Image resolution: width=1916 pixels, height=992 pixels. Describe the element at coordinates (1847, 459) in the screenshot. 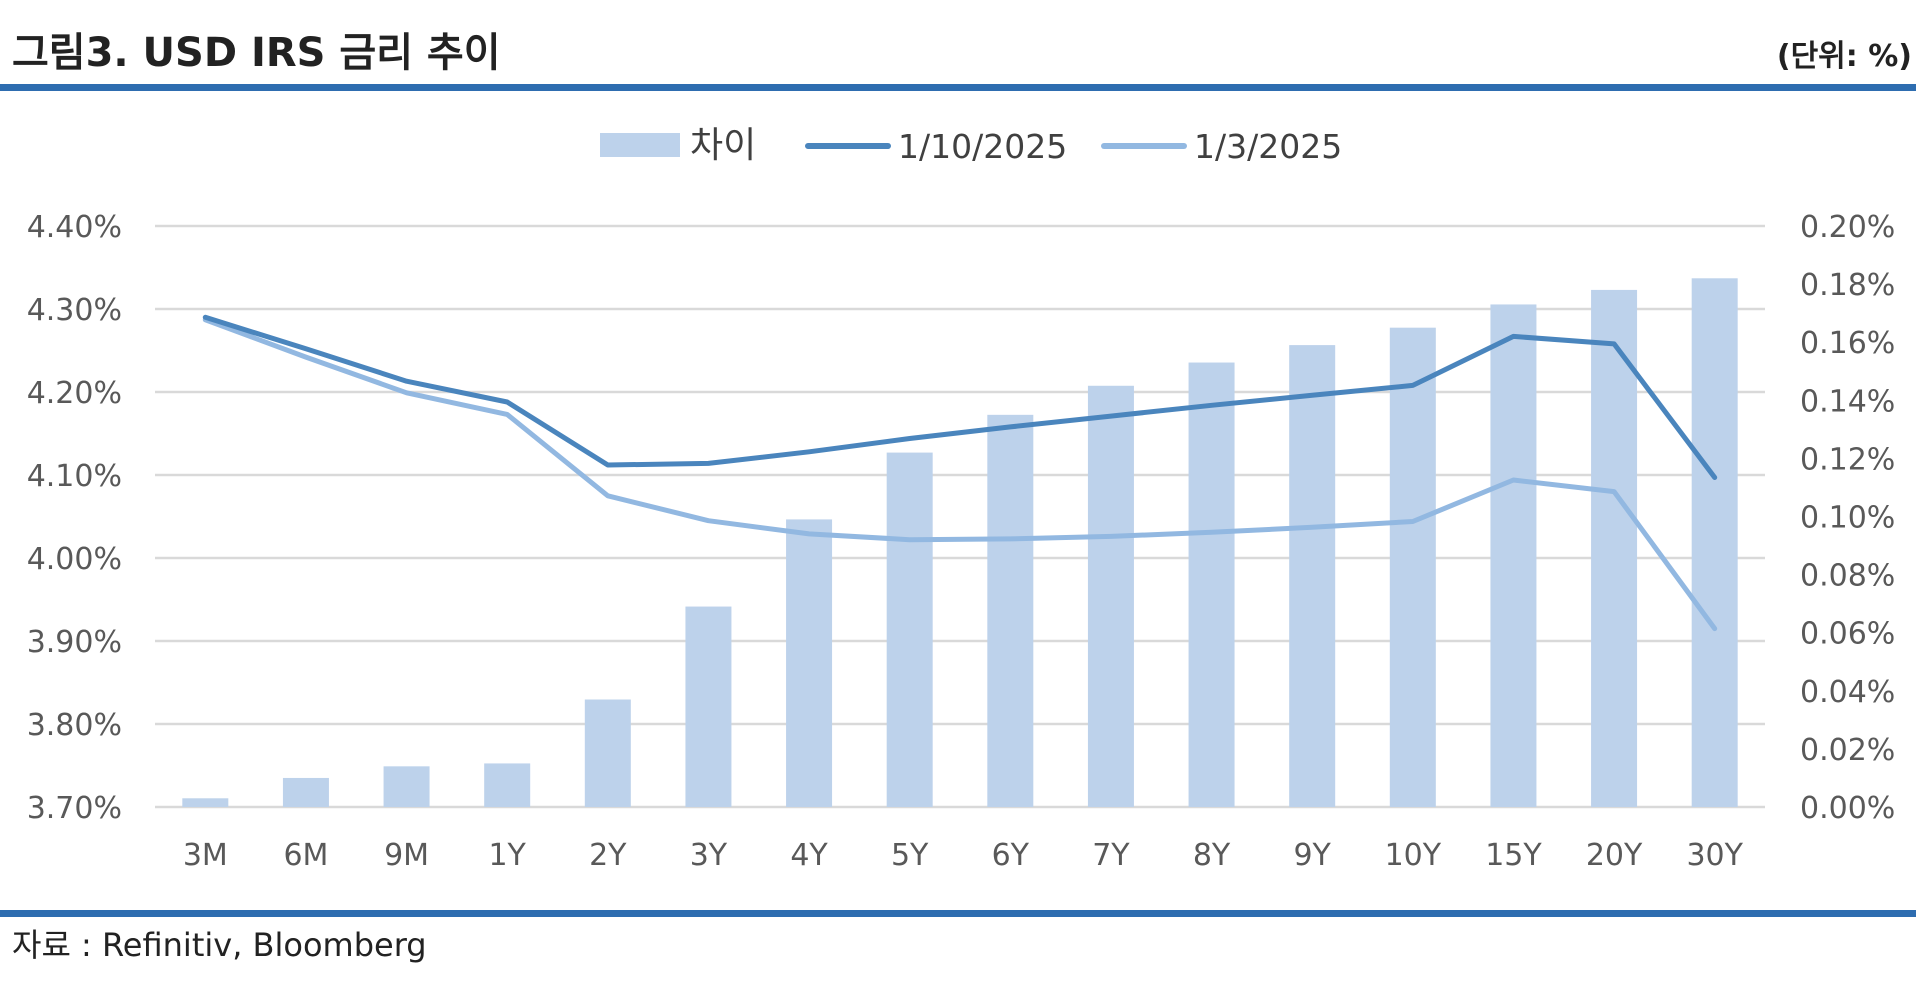

I see `right-axis-tick-label: 0.12%` at that location.